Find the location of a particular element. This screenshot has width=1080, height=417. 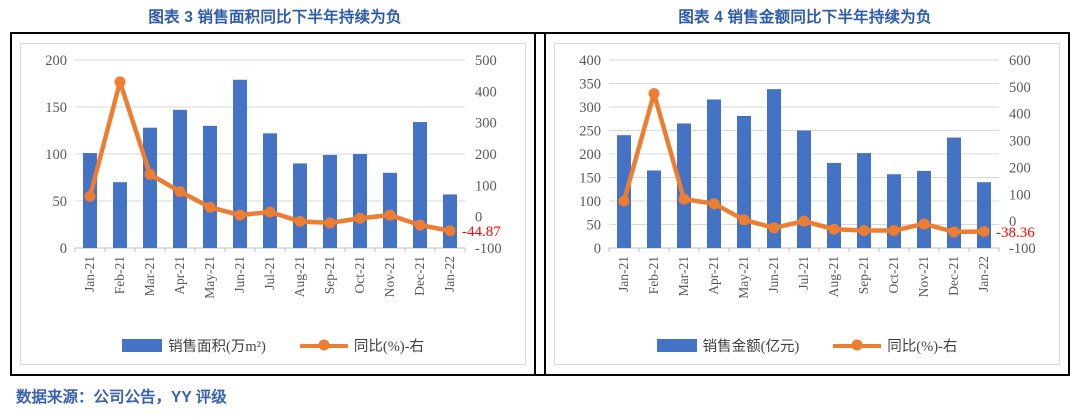

legend-item-bar: 销售金额(亿元) is located at coordinates (728, 345).